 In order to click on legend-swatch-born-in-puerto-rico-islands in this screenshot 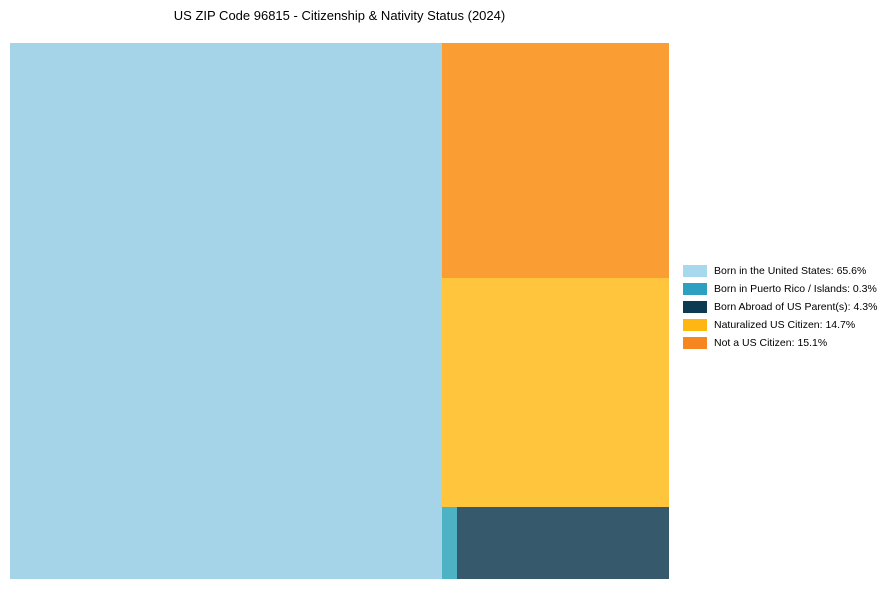, I will do `click(695, 289)`.